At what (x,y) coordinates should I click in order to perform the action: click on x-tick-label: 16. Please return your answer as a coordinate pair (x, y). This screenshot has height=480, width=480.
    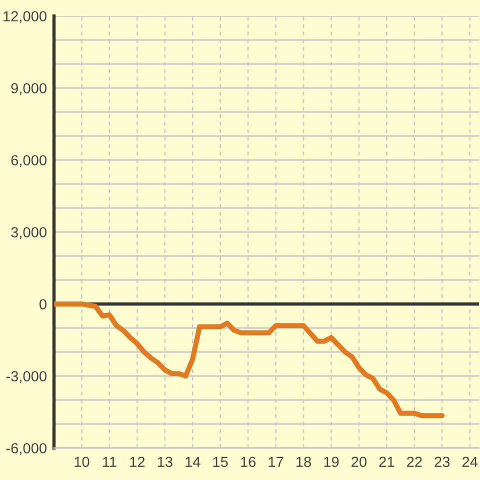
    Looking at the image, I should click on (248, 462).